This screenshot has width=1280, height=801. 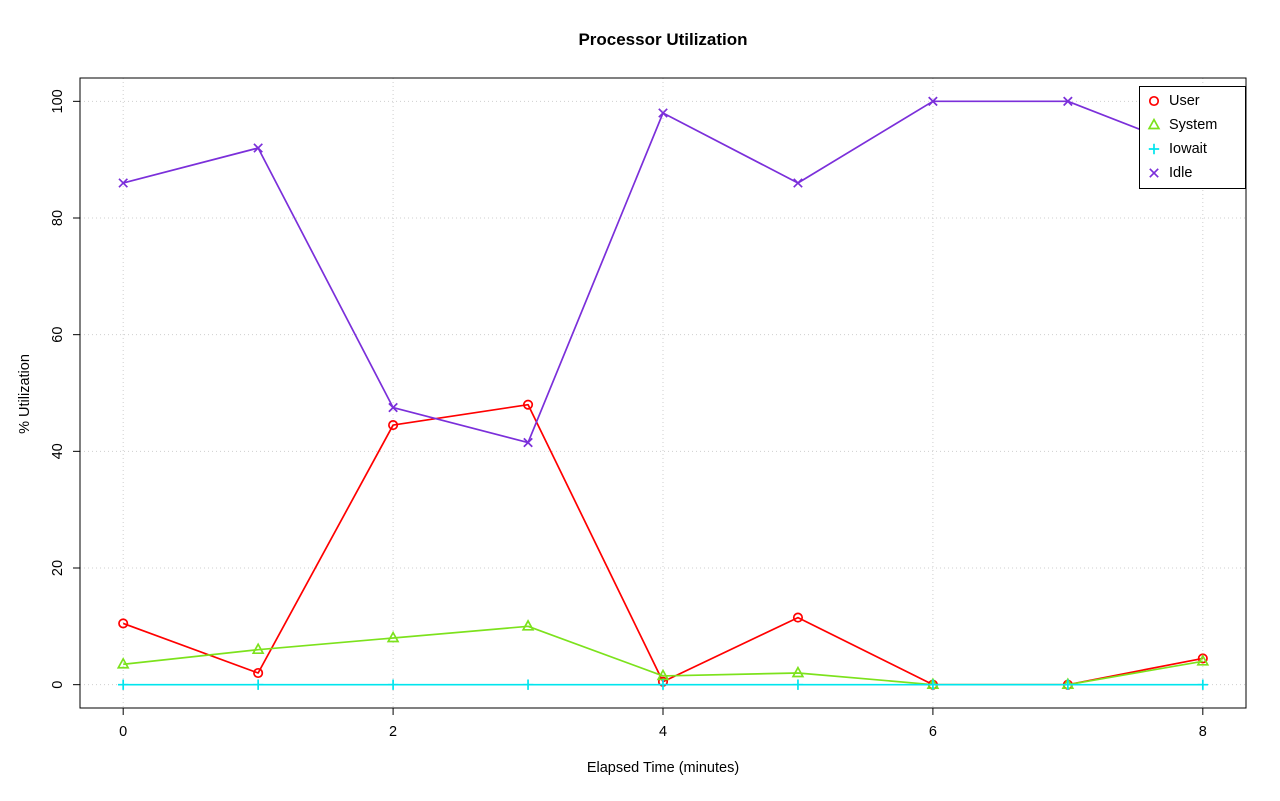 I want to click on y-tick-label: 80, so click(x=58, y=218).